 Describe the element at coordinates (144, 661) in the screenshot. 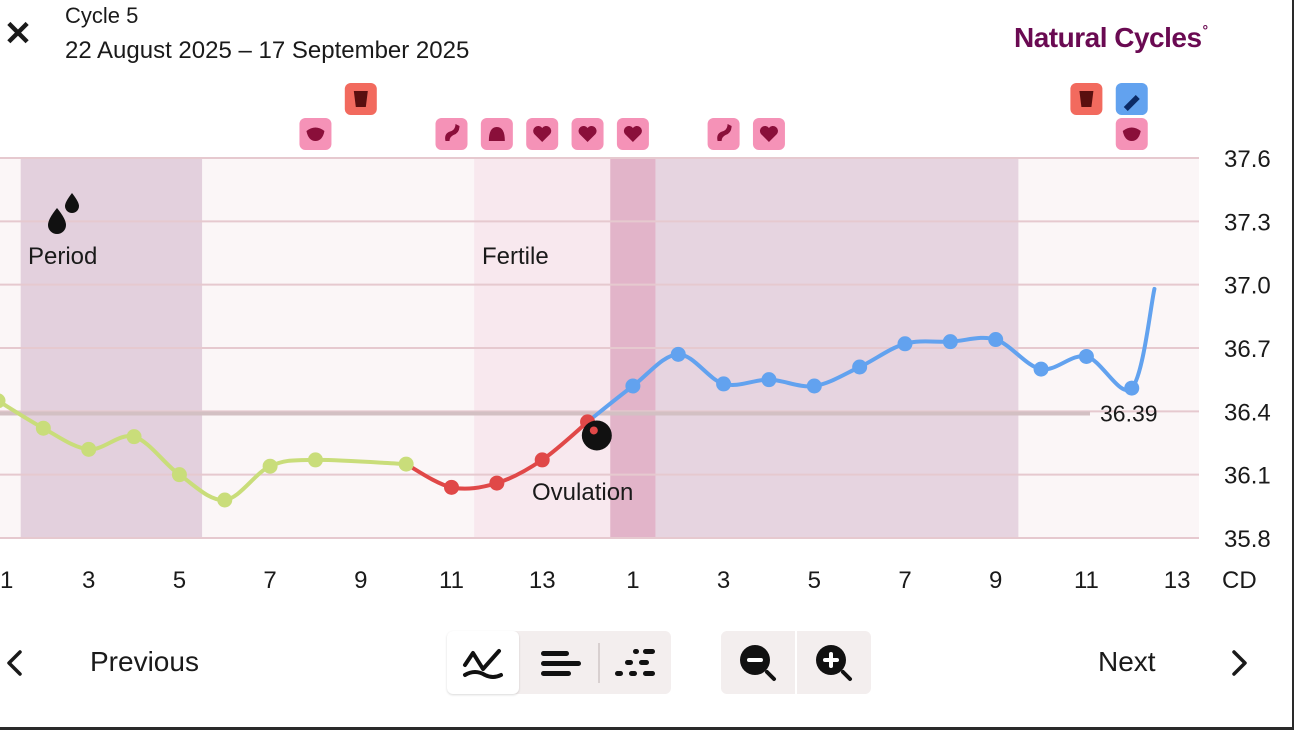

I see `previous-button: Previous` at that location.